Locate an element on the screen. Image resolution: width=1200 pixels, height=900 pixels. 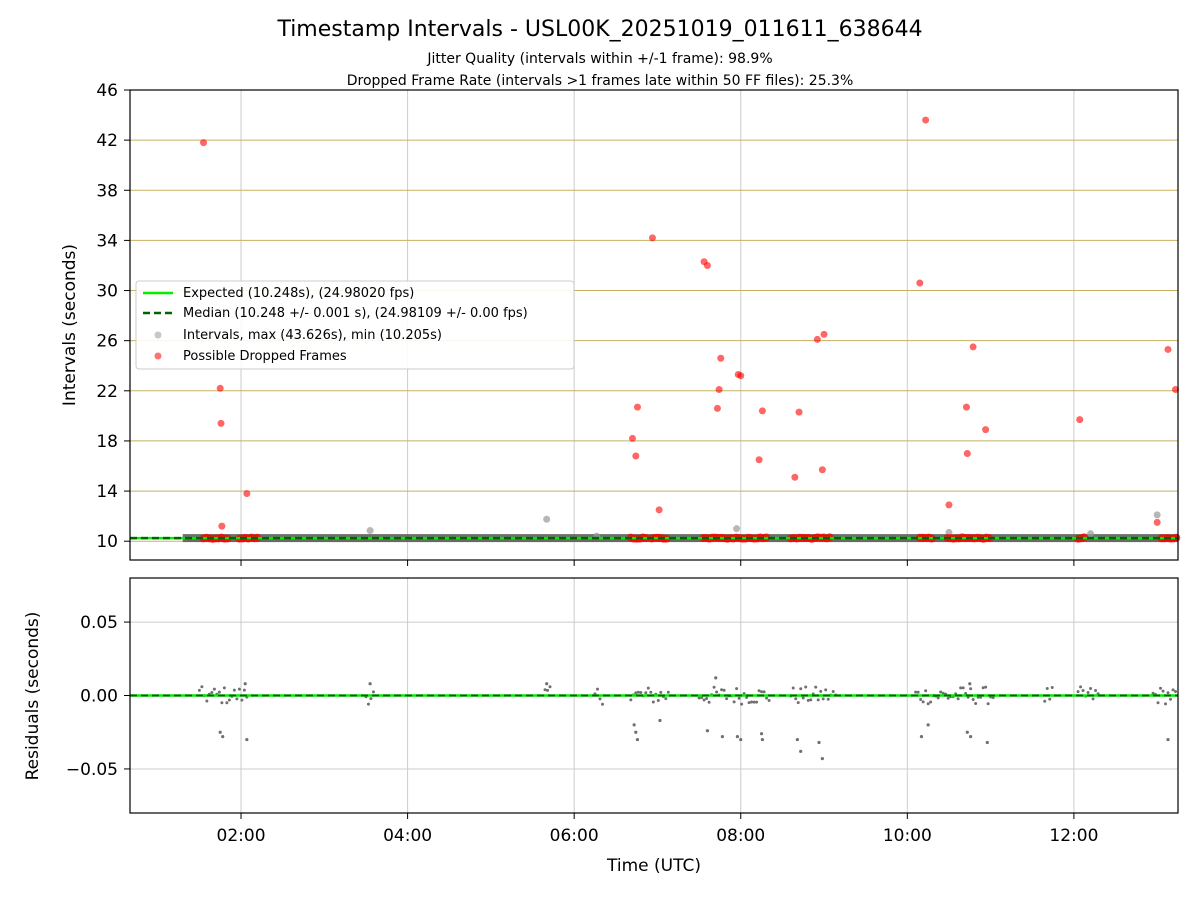
x-tick-label: 08:00 is located at coordinates (740, 836).